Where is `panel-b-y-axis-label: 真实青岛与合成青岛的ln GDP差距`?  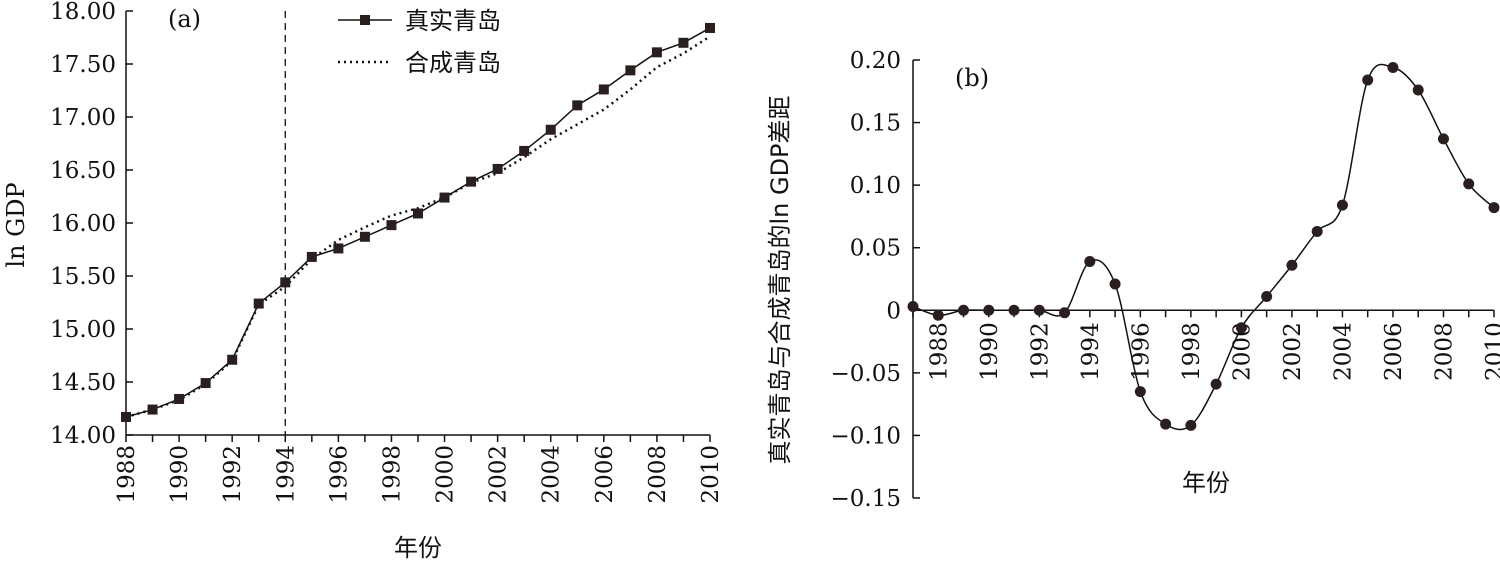 panel-b-y-axis-label: 真实青岛与合成青岛的ln GDP差距 is located at coordinates (780, 279).